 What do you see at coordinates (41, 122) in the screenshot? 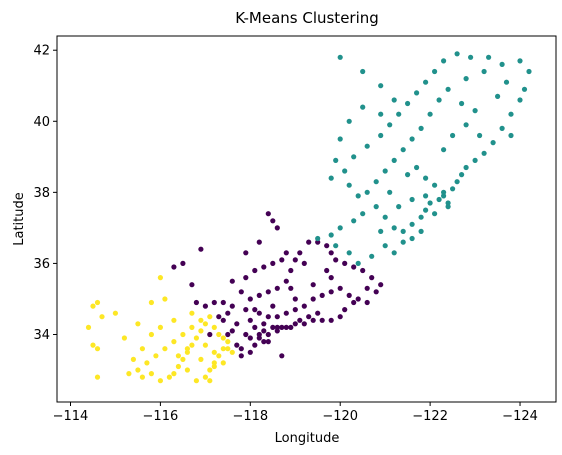
I see `y-tick-label: 40` at bounding box center [41, 122].